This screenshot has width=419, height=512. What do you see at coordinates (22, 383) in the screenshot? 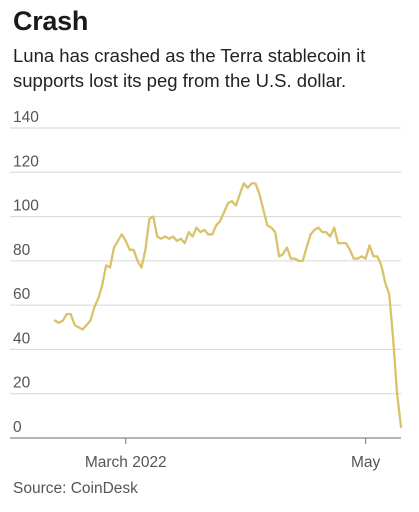
I see `y-tick-label: 20` at bounding box center [22, 383].